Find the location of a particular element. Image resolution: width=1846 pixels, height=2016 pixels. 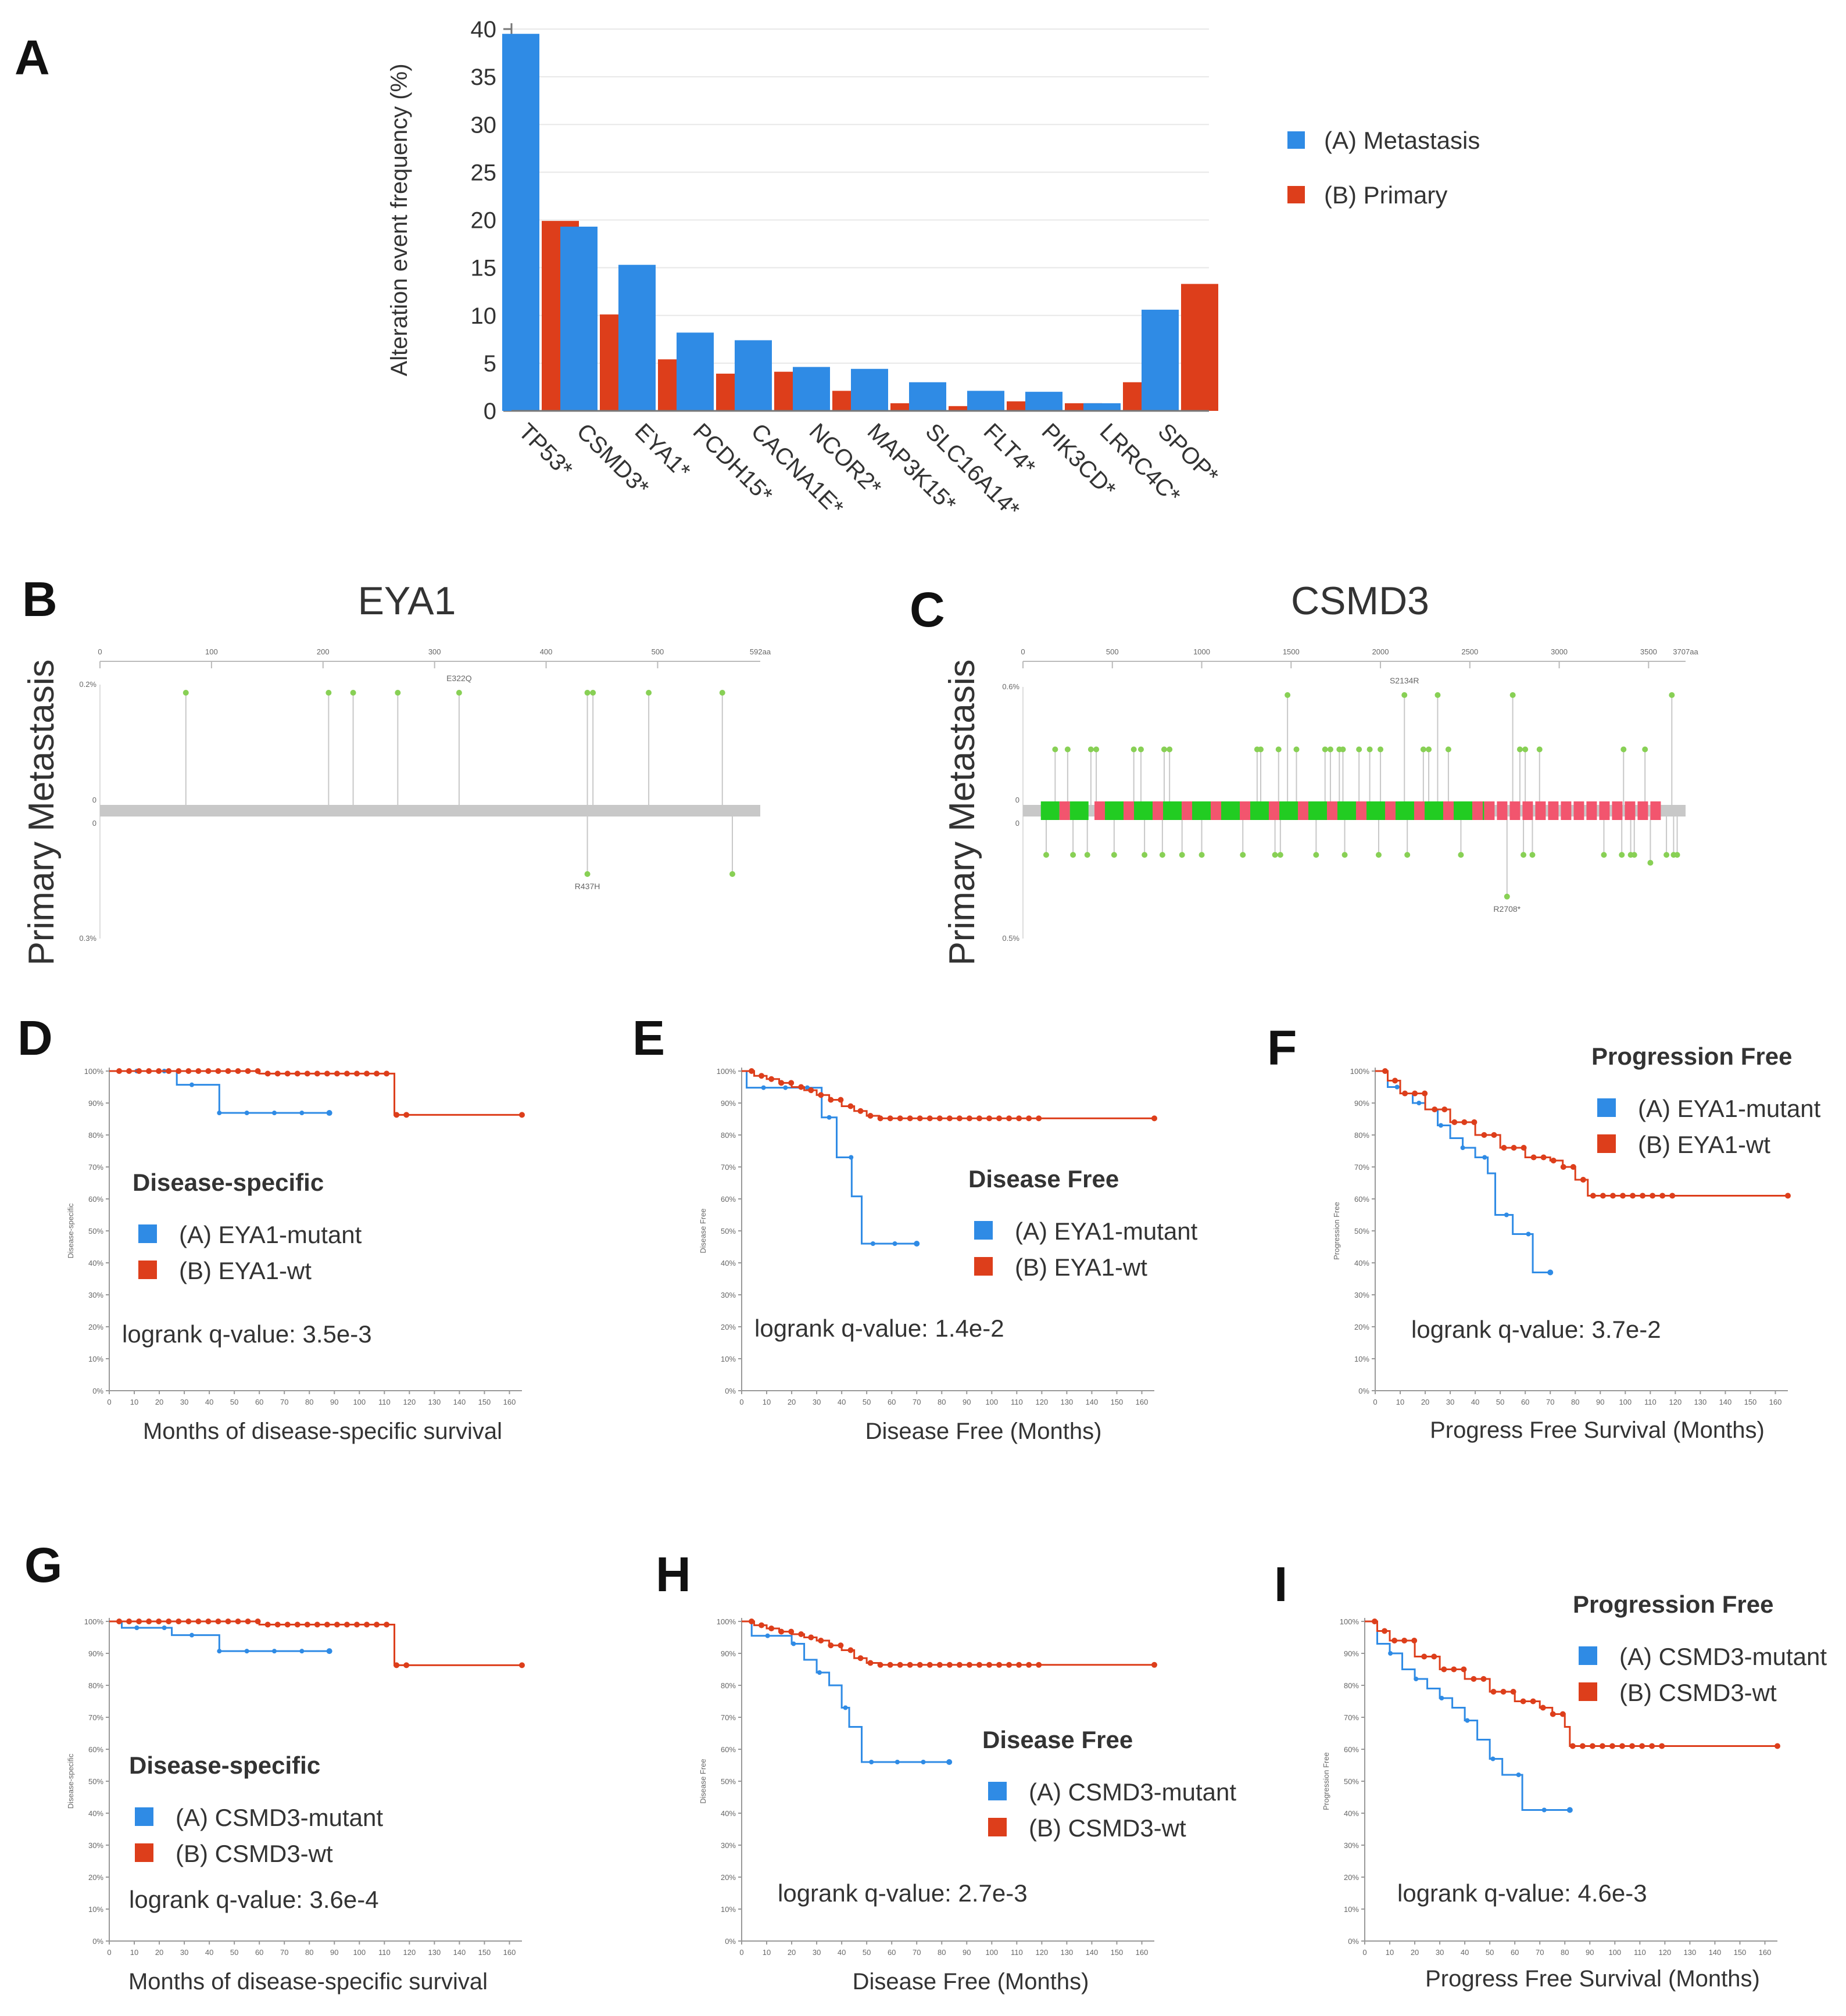

protein-backbone is located at coordinates (430, 811).